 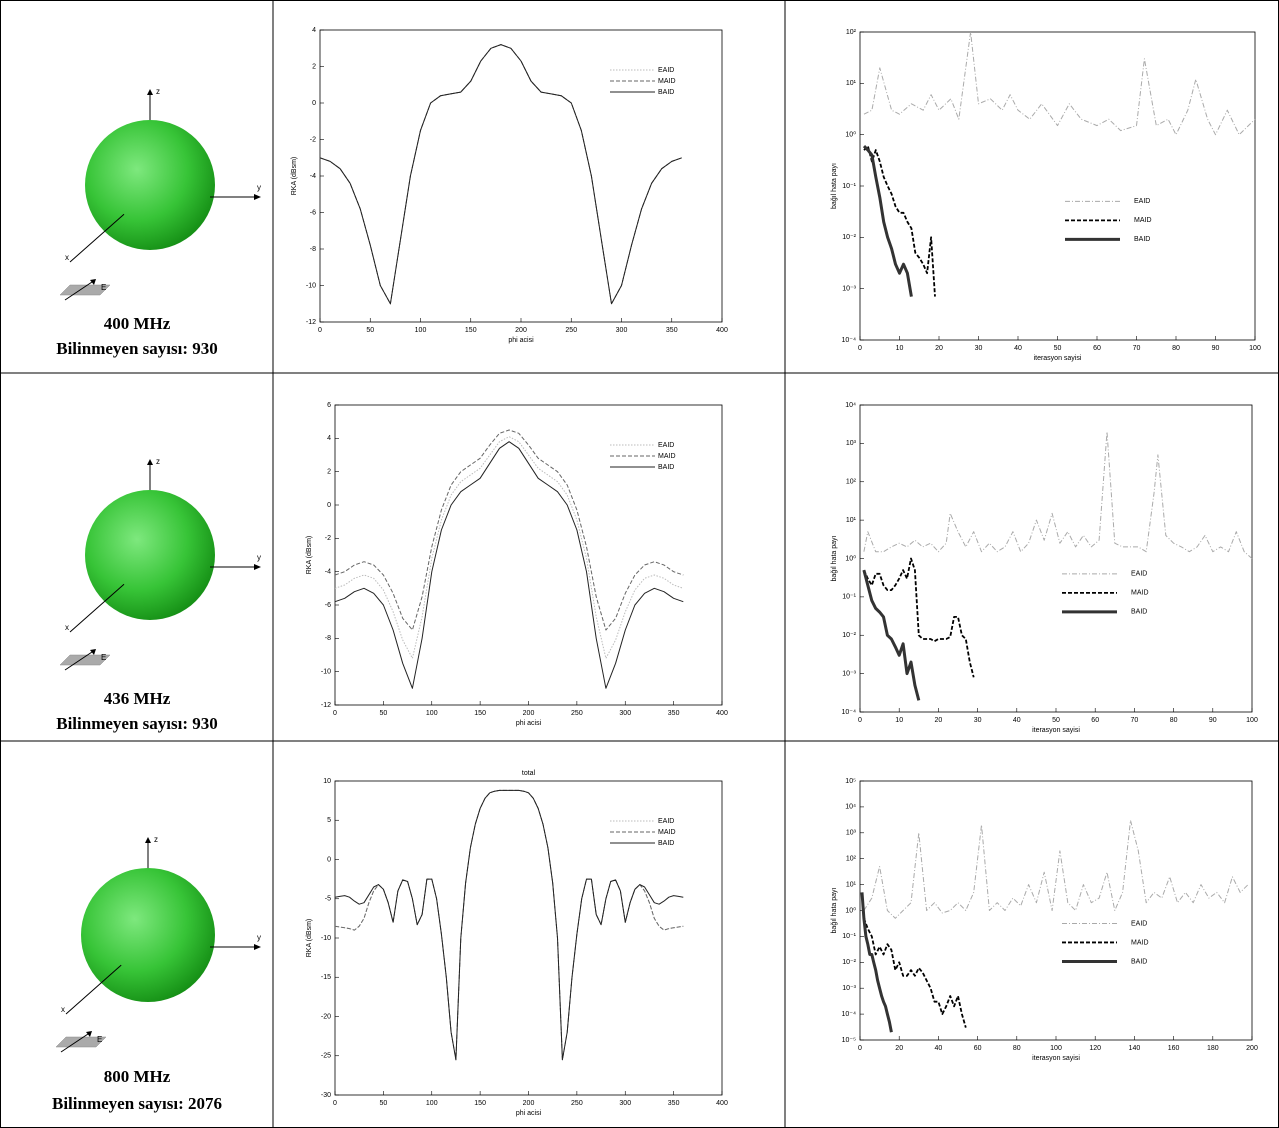 I want to click on y-tick-label: 10⁻², so click(x=849, y=237).